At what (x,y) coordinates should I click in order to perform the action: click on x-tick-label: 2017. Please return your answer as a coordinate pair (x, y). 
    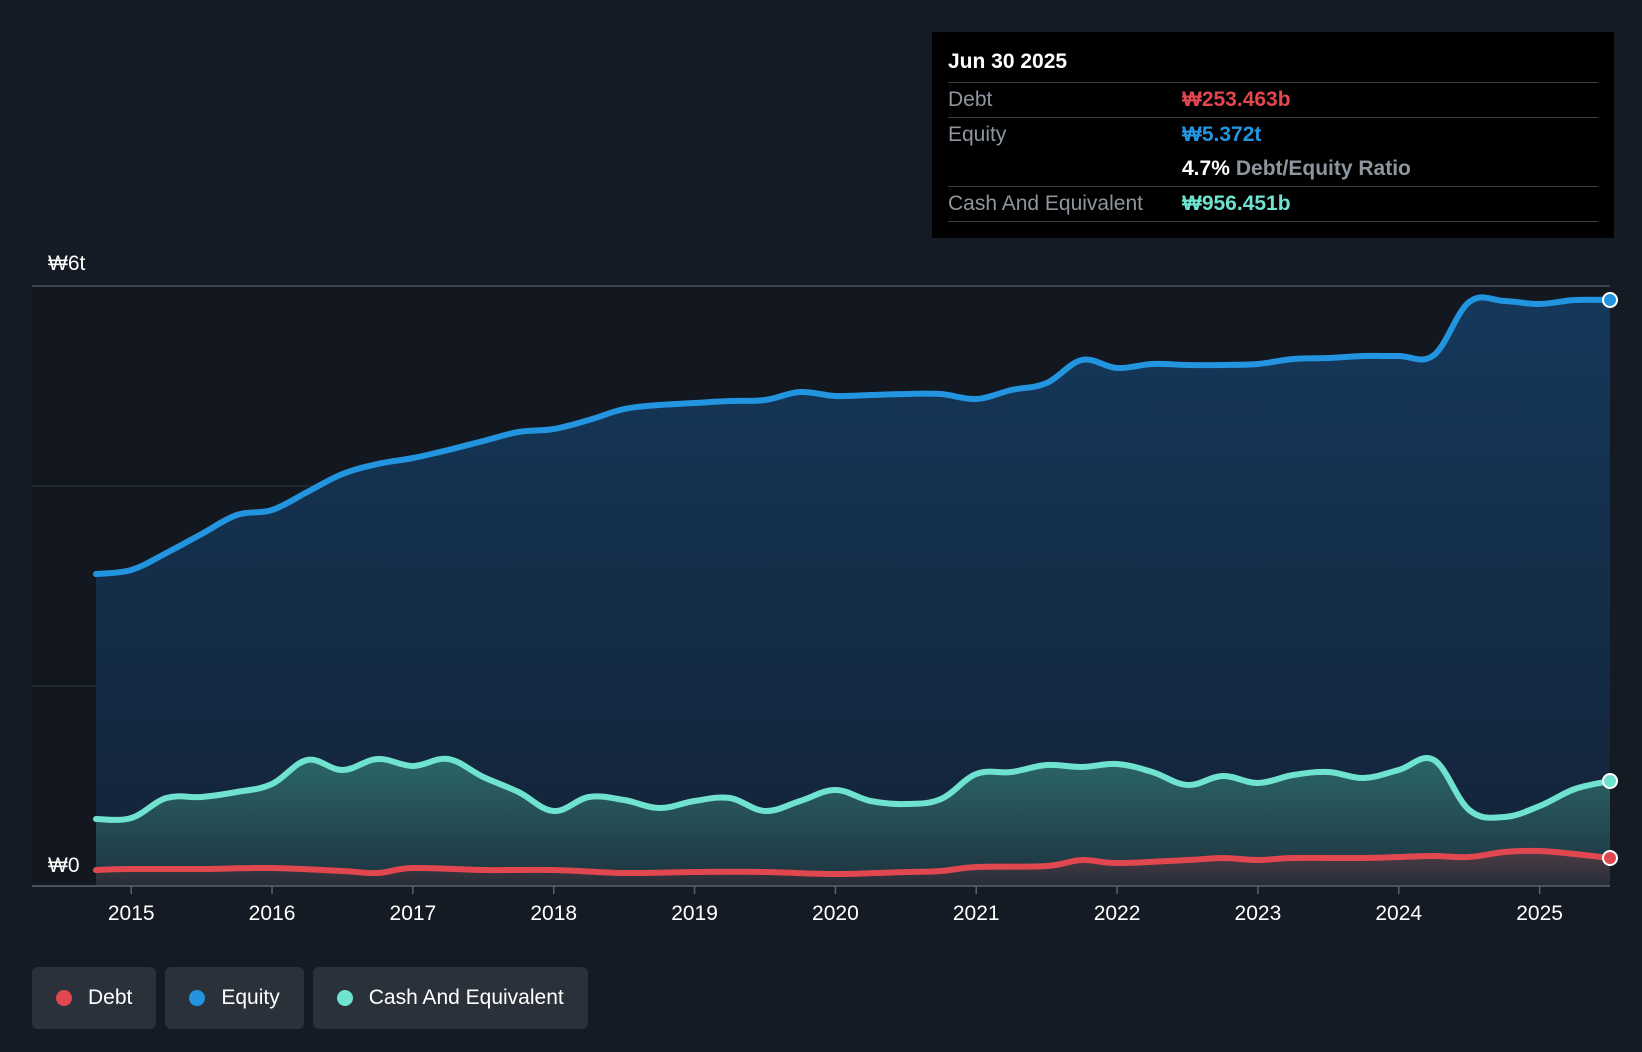
    Looking at the image, I should click on (413, 913).